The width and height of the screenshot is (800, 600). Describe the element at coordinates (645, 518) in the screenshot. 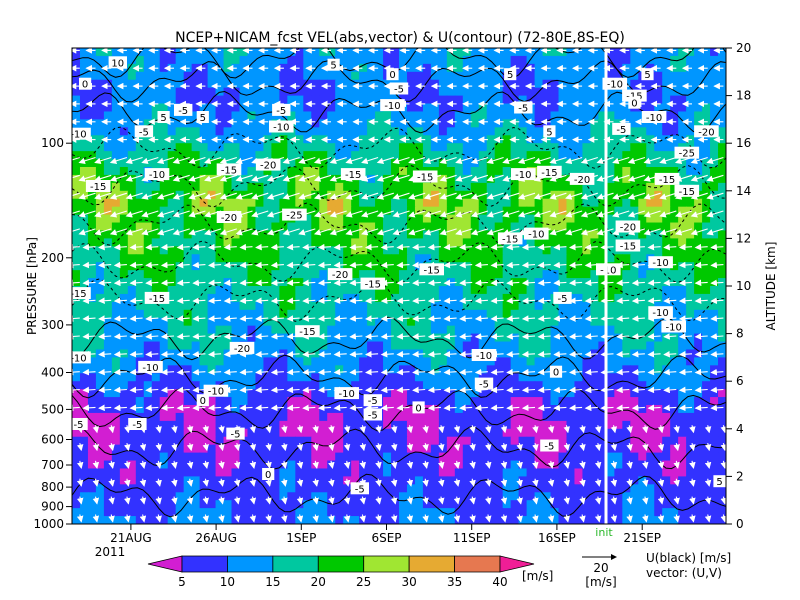

I see `wind-vector` at that location.